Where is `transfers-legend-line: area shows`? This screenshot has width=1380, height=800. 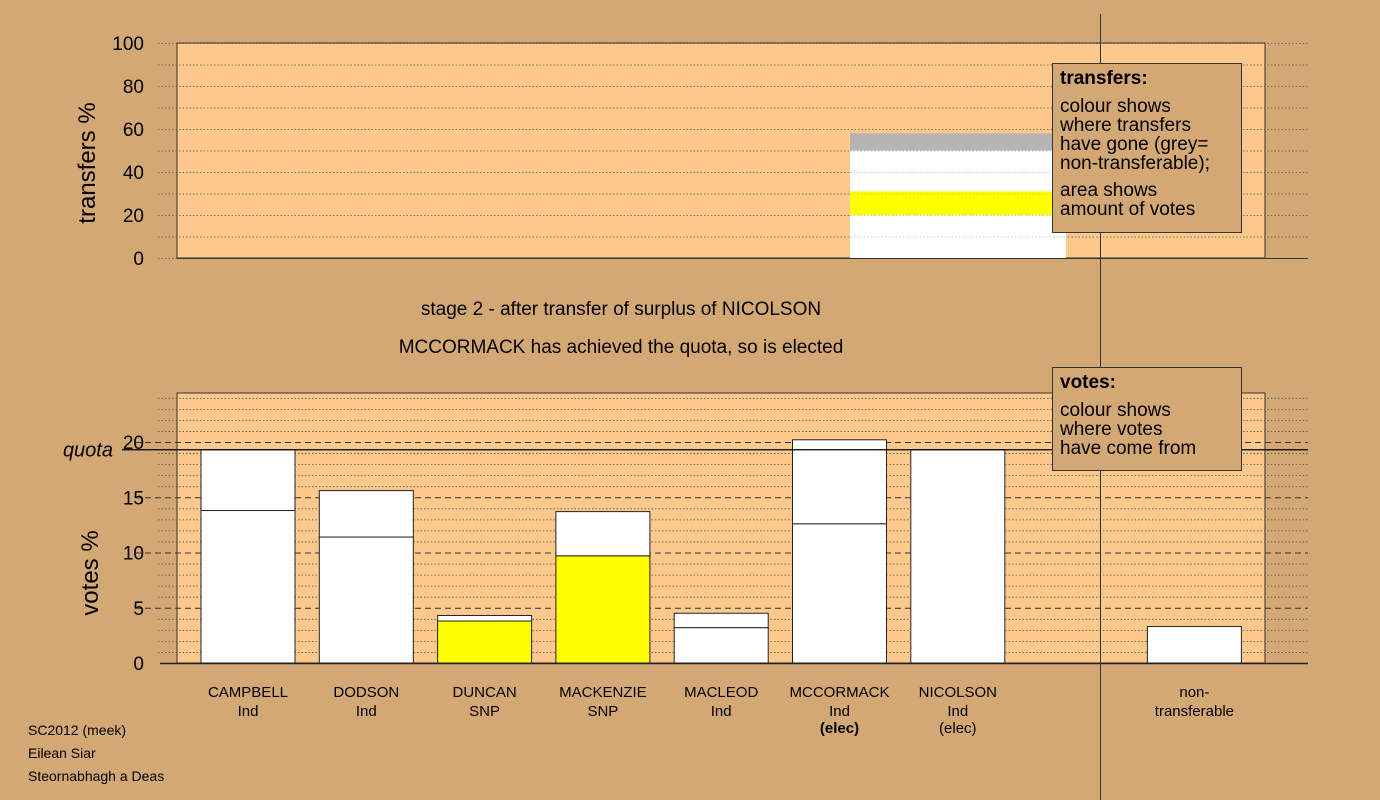
transfers-legend-line: area shows is located at coordinates (1109, 190).